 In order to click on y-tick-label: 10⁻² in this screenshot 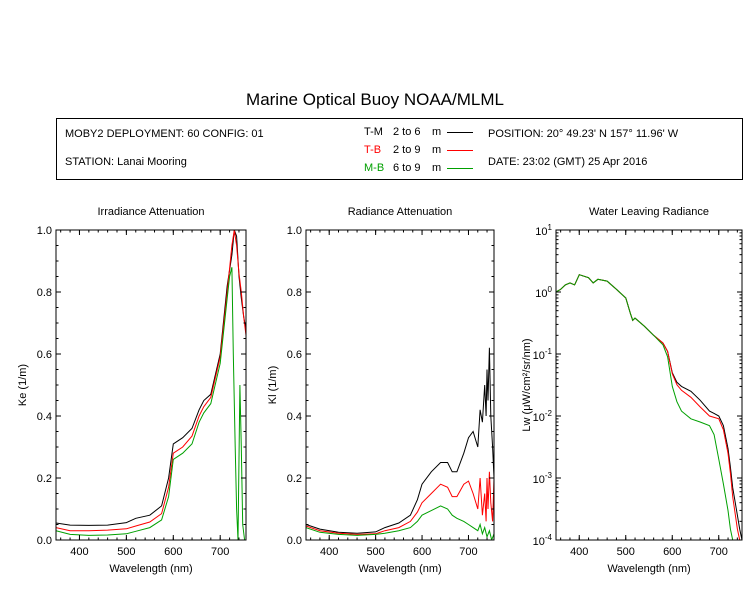, I will do `click(543, 416)`.